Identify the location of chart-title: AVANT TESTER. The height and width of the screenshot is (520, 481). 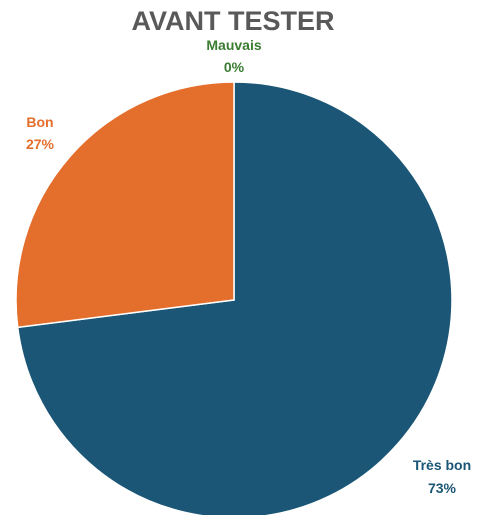
(232, 21).